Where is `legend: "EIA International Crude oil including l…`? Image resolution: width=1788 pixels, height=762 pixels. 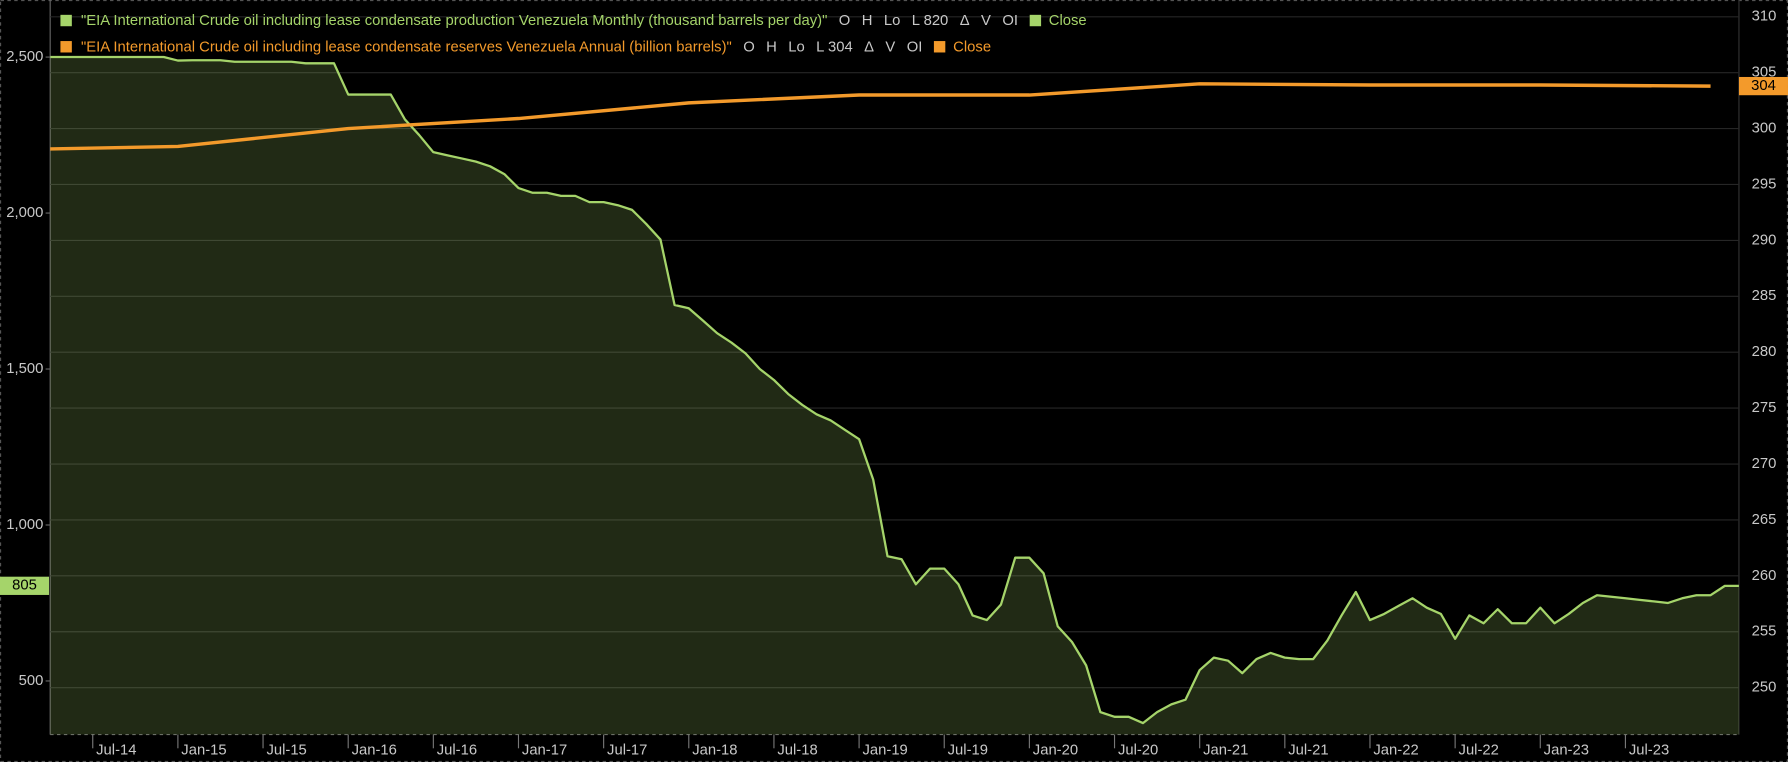
legend: "EIA International Crude oil including l… is located at coordinates (573, 33).